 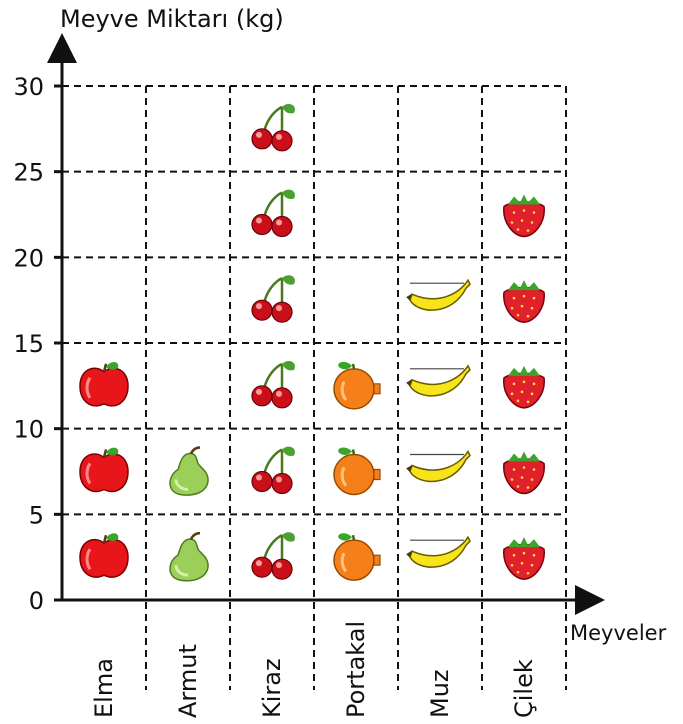 I want to click on category-label: Muz, so click(x=440, y=693).